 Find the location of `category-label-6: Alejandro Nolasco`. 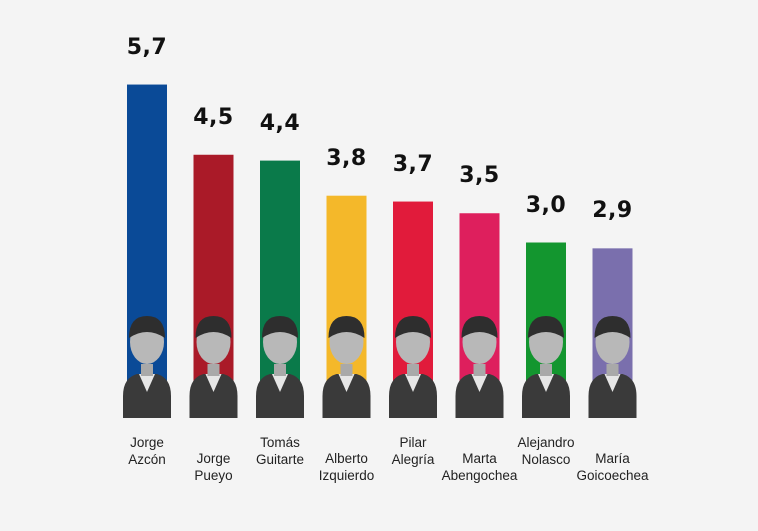

category-label-6: Alejandro Nolasco is located at coordinates (546, 451).